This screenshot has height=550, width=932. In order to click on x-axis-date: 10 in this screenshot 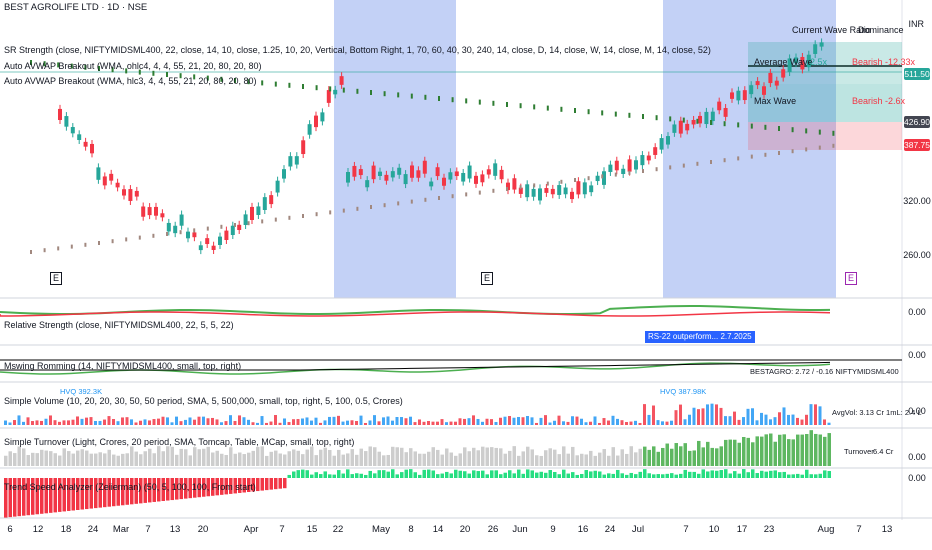, I will do `click(714, 529)`.